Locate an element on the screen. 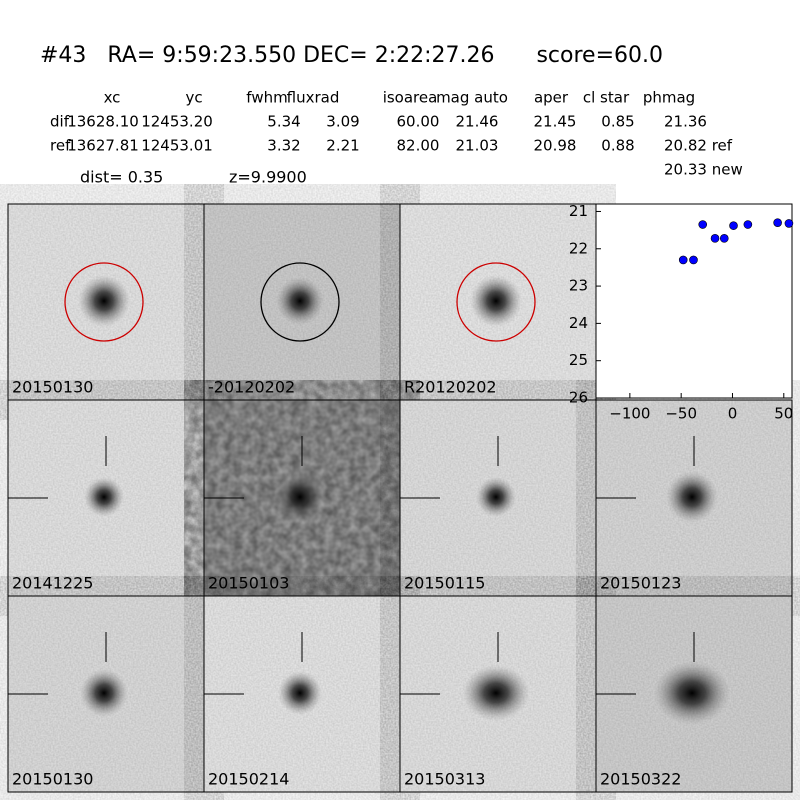 The image size is (800, 804). table-cell: 12453.01 is located at coordinates (177, 146).